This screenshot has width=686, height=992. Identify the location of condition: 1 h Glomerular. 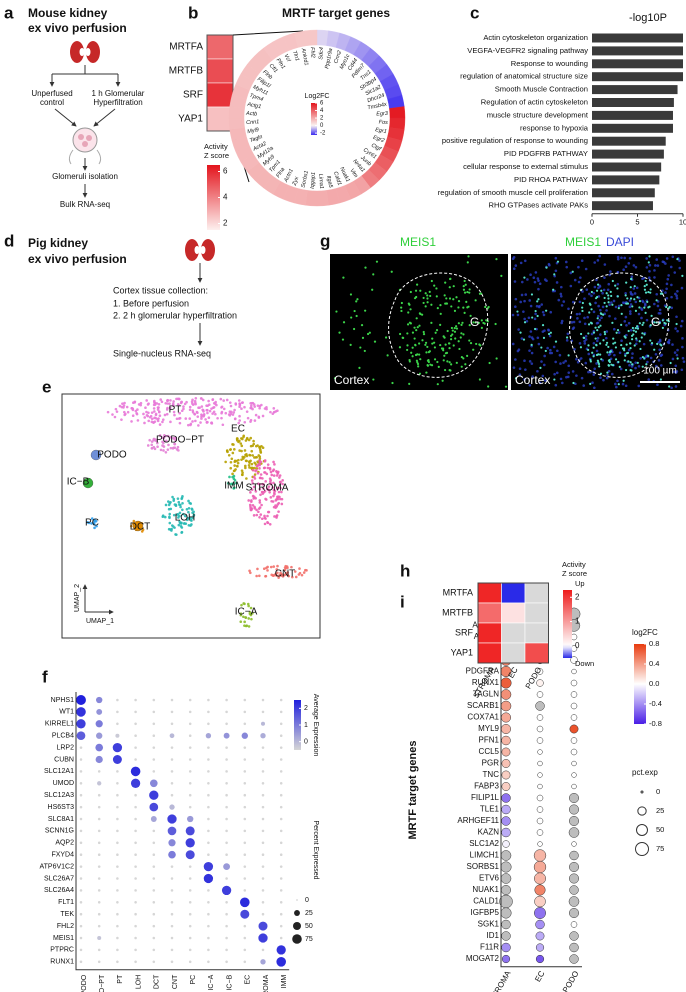
(118, 93).